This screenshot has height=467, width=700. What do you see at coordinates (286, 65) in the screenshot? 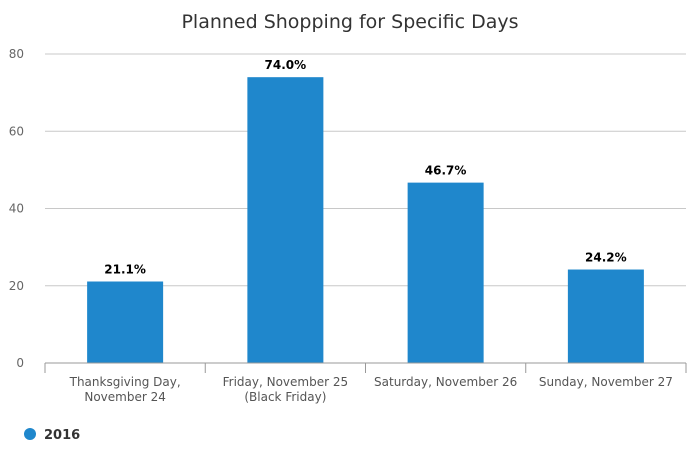
I see `data-label: 74.0%` at bounding box center [286, 65].